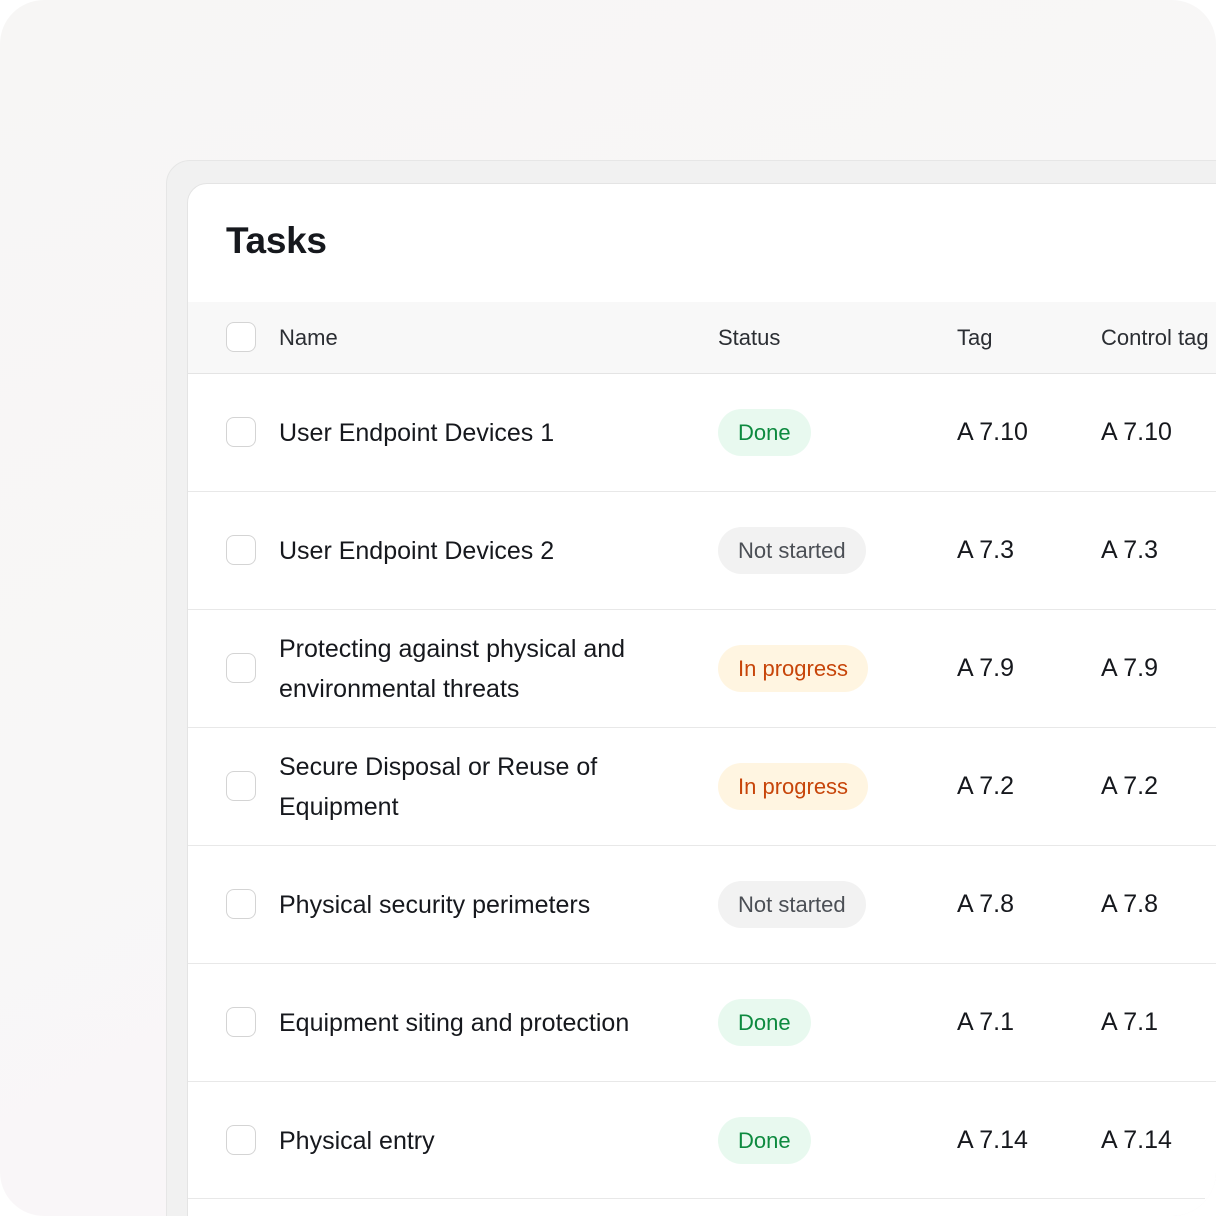  Describe the element at coordinates (1129, 550) in the screenshot. I see `task-control-tag: A 7.3` at that location.